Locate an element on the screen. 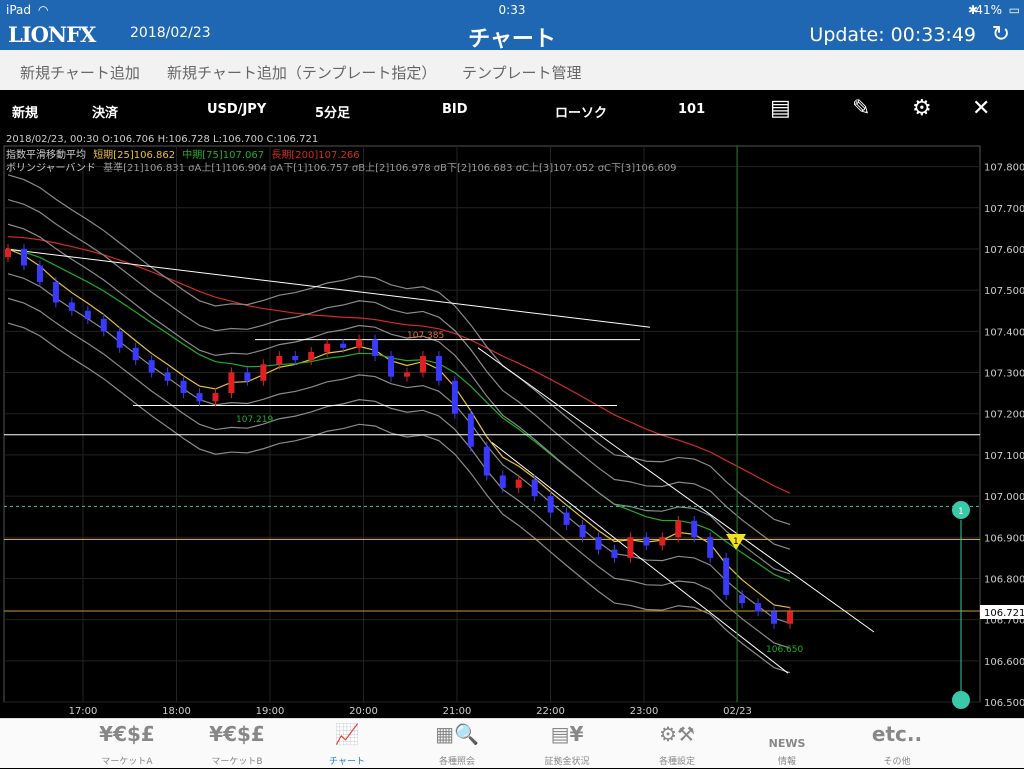 The height and width of the screenshot is (769, 1024). price-type-selector: BID is located at coordinates (455, 109).